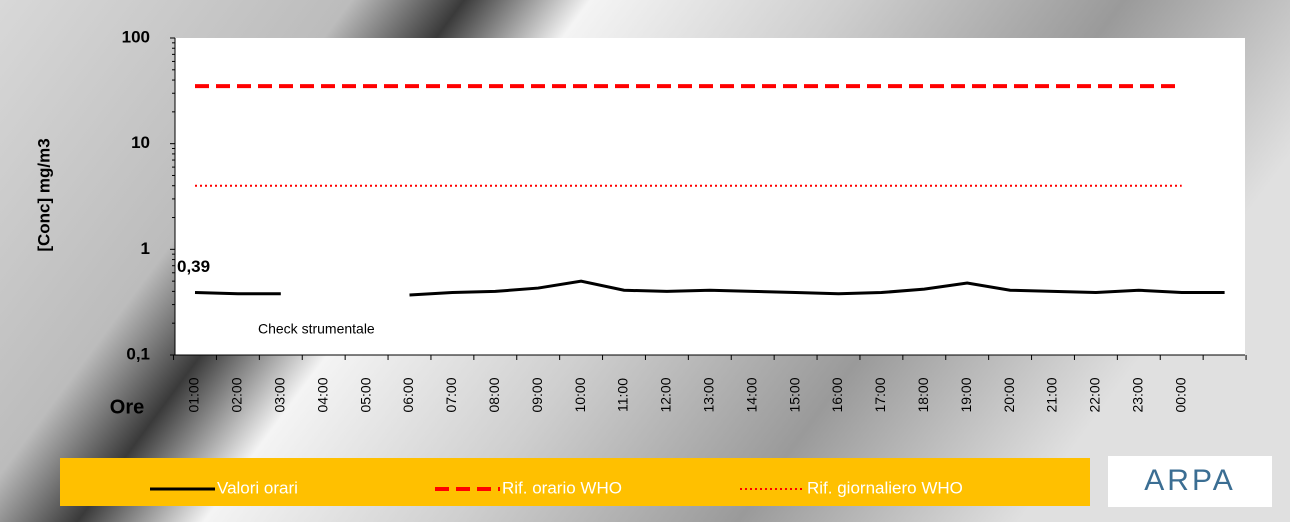 Image resolution: width=1290 pixels, height=527 pixels. What do you see at coordinates (451, 394) in the screenshot?
I see `x-tick-label: 07:00` at bounding box center [451, 394].